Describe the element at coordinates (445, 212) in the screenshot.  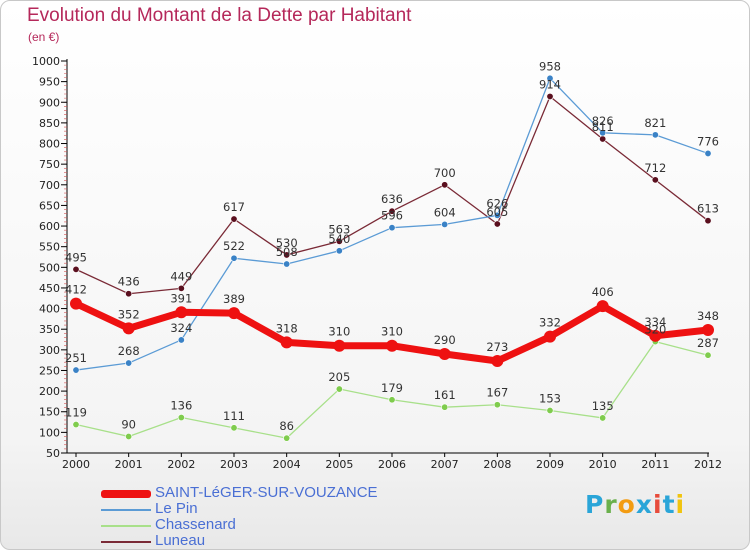
I see `data-label-le-pin: 604` at that location.